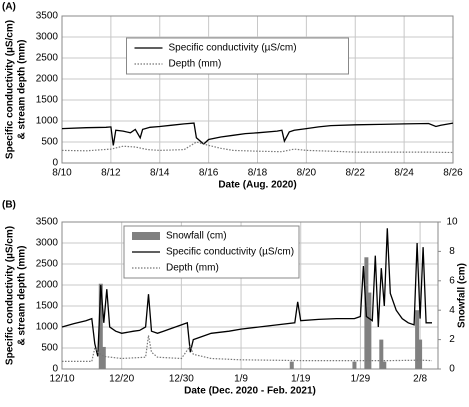  Describe the element at coordinates (241, 379) in the screenshot. I see `x-tick-label: 1/9` at that location.